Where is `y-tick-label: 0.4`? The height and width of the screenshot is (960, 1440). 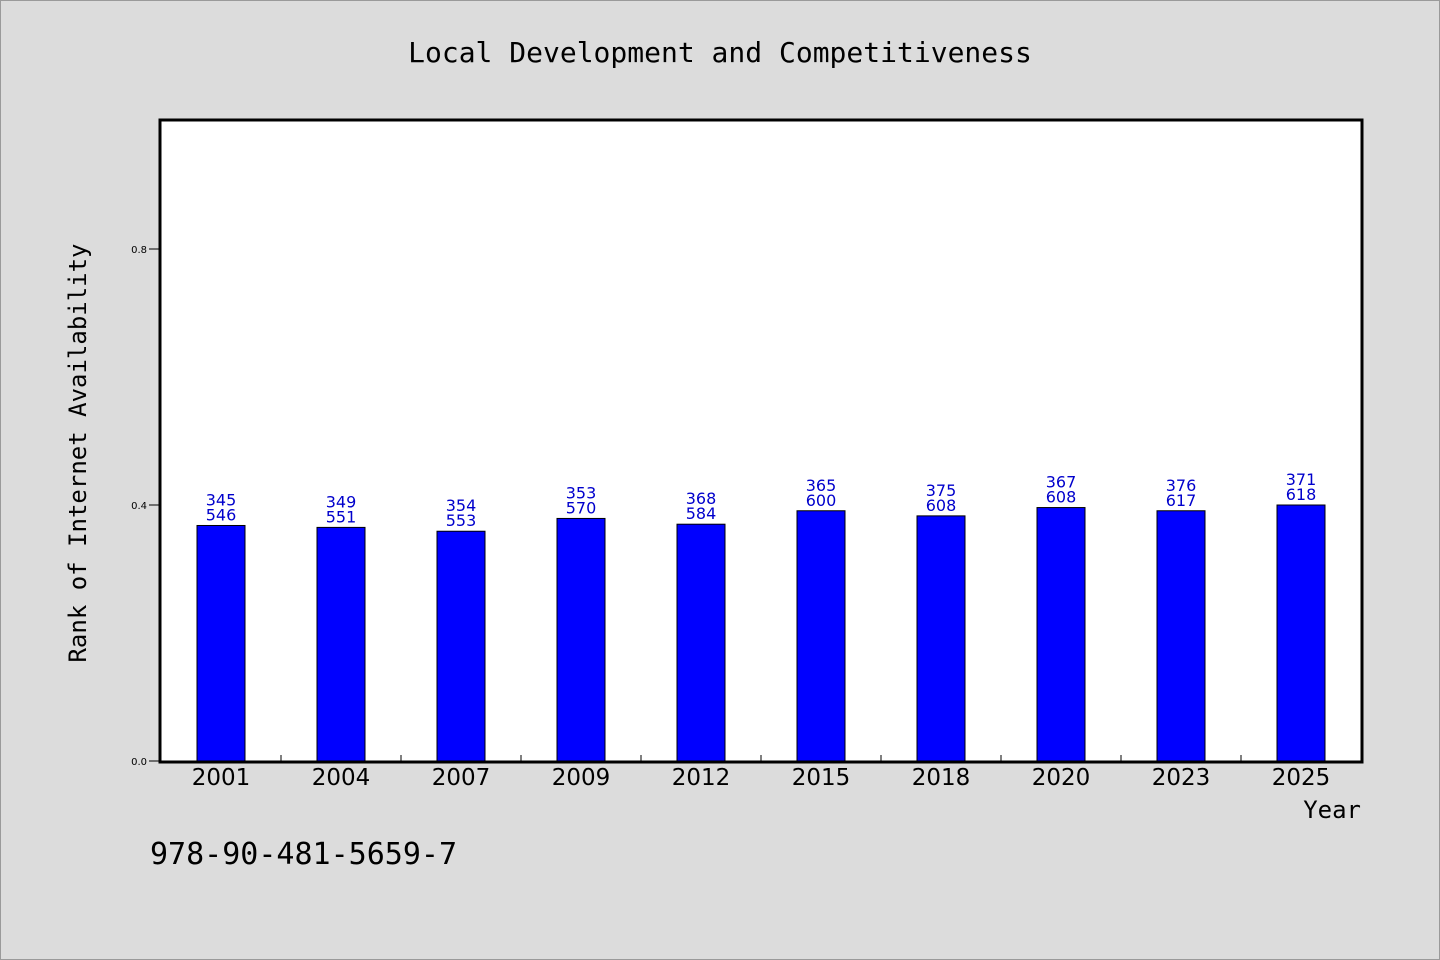 y-tick-label: 0.4 is located at coordinates (139, 506).